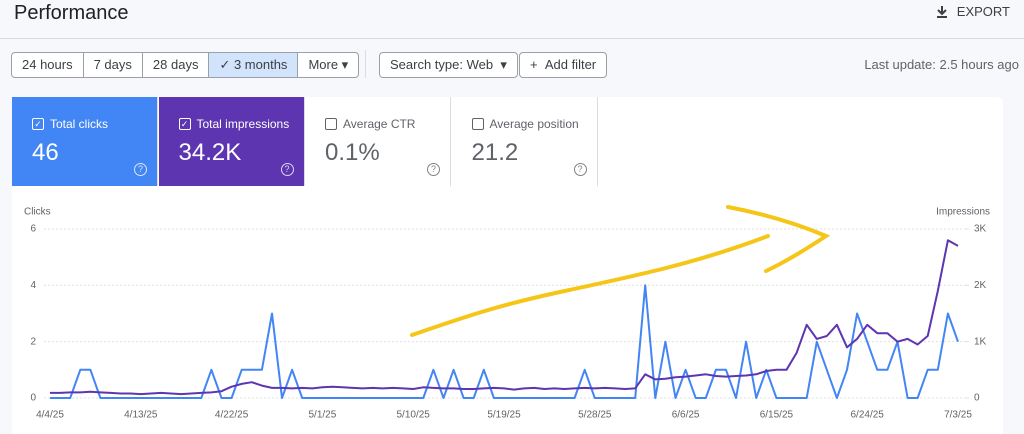  What do you see at coordinates (524, 141) in the screenshot?
I see `metric-card: Average position 21.2?` at bounding box center [524, 141].